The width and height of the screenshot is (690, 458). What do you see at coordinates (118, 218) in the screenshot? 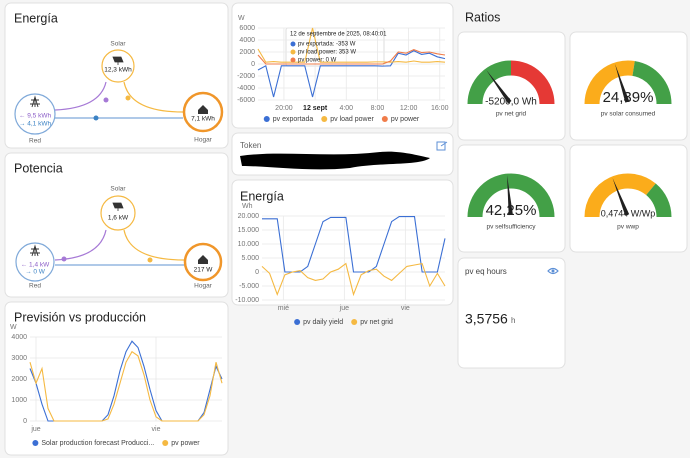
I see `node-value: 1,6 kW` at bounding box center [118, 218].